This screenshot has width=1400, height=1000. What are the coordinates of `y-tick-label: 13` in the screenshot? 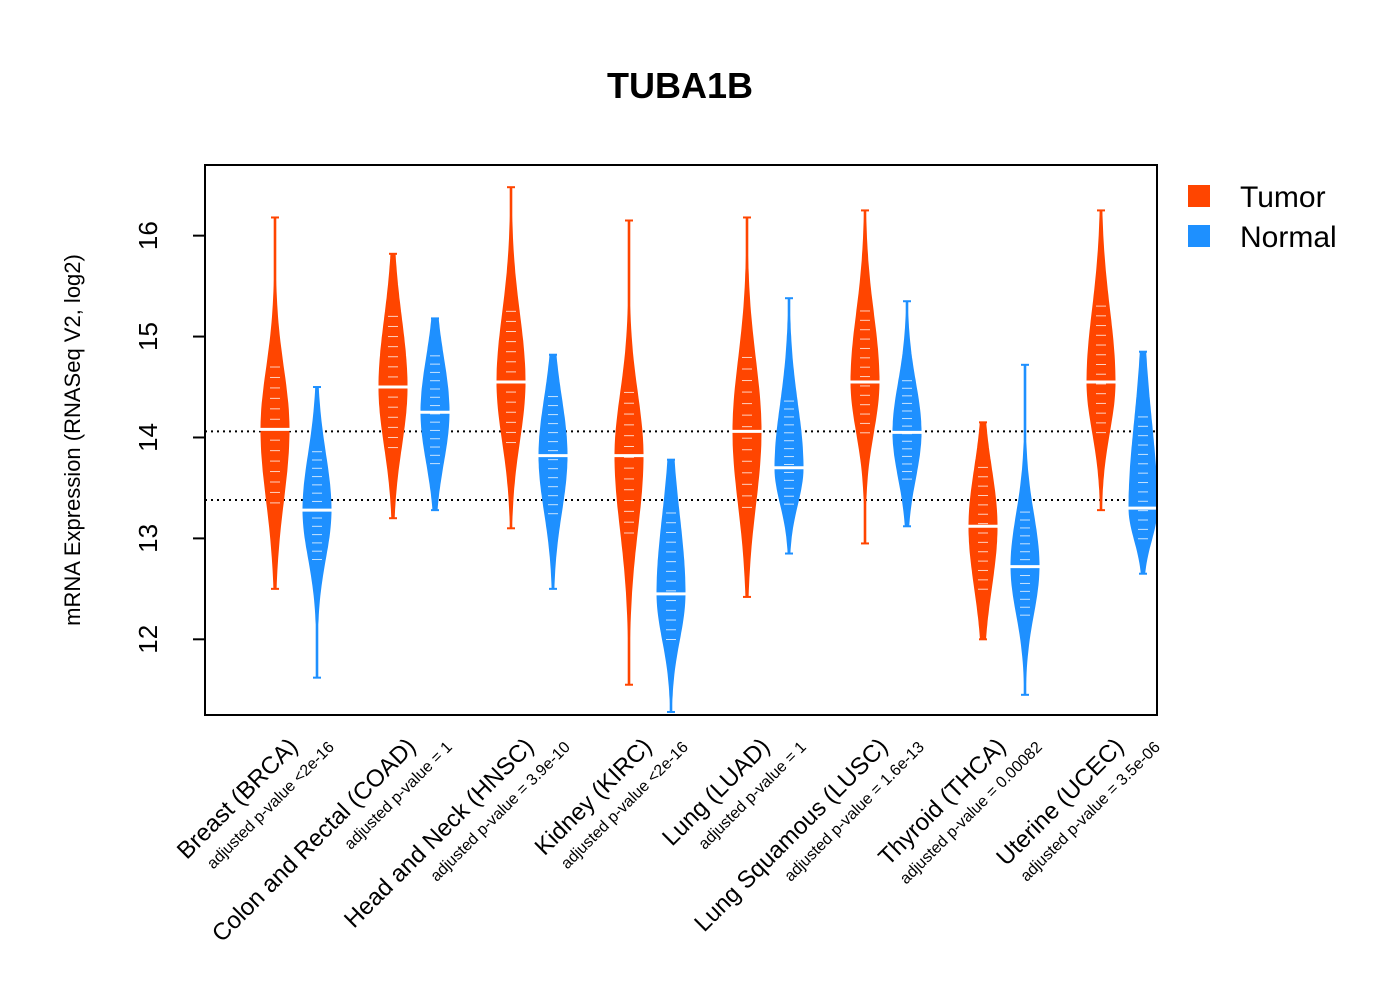 It's located at (148, 538).